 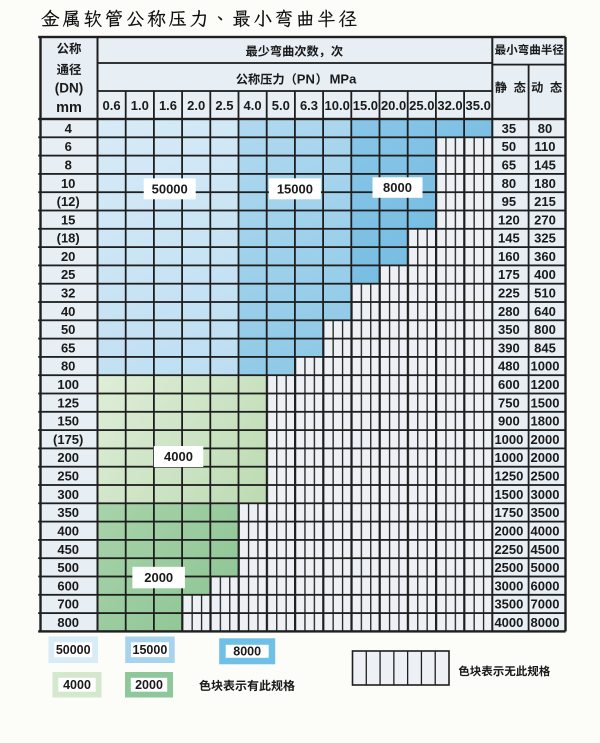 What do you see at coordinates (68, 238) in the screenshot?
I see `svg-text: (18)` at bounding box center [68, 238].